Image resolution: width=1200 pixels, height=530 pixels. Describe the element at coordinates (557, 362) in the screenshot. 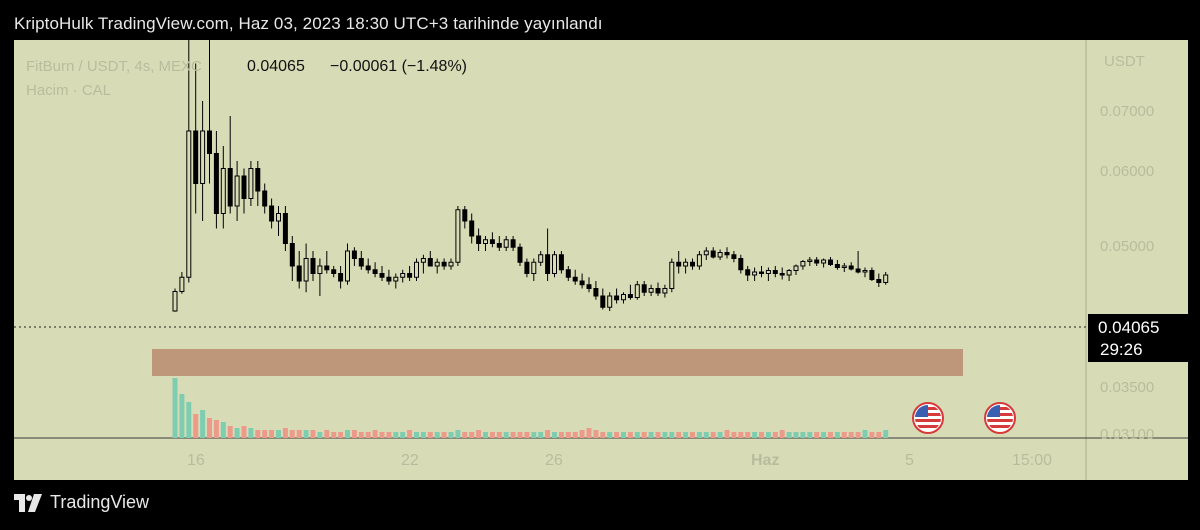

I see `support-zone` at that location.